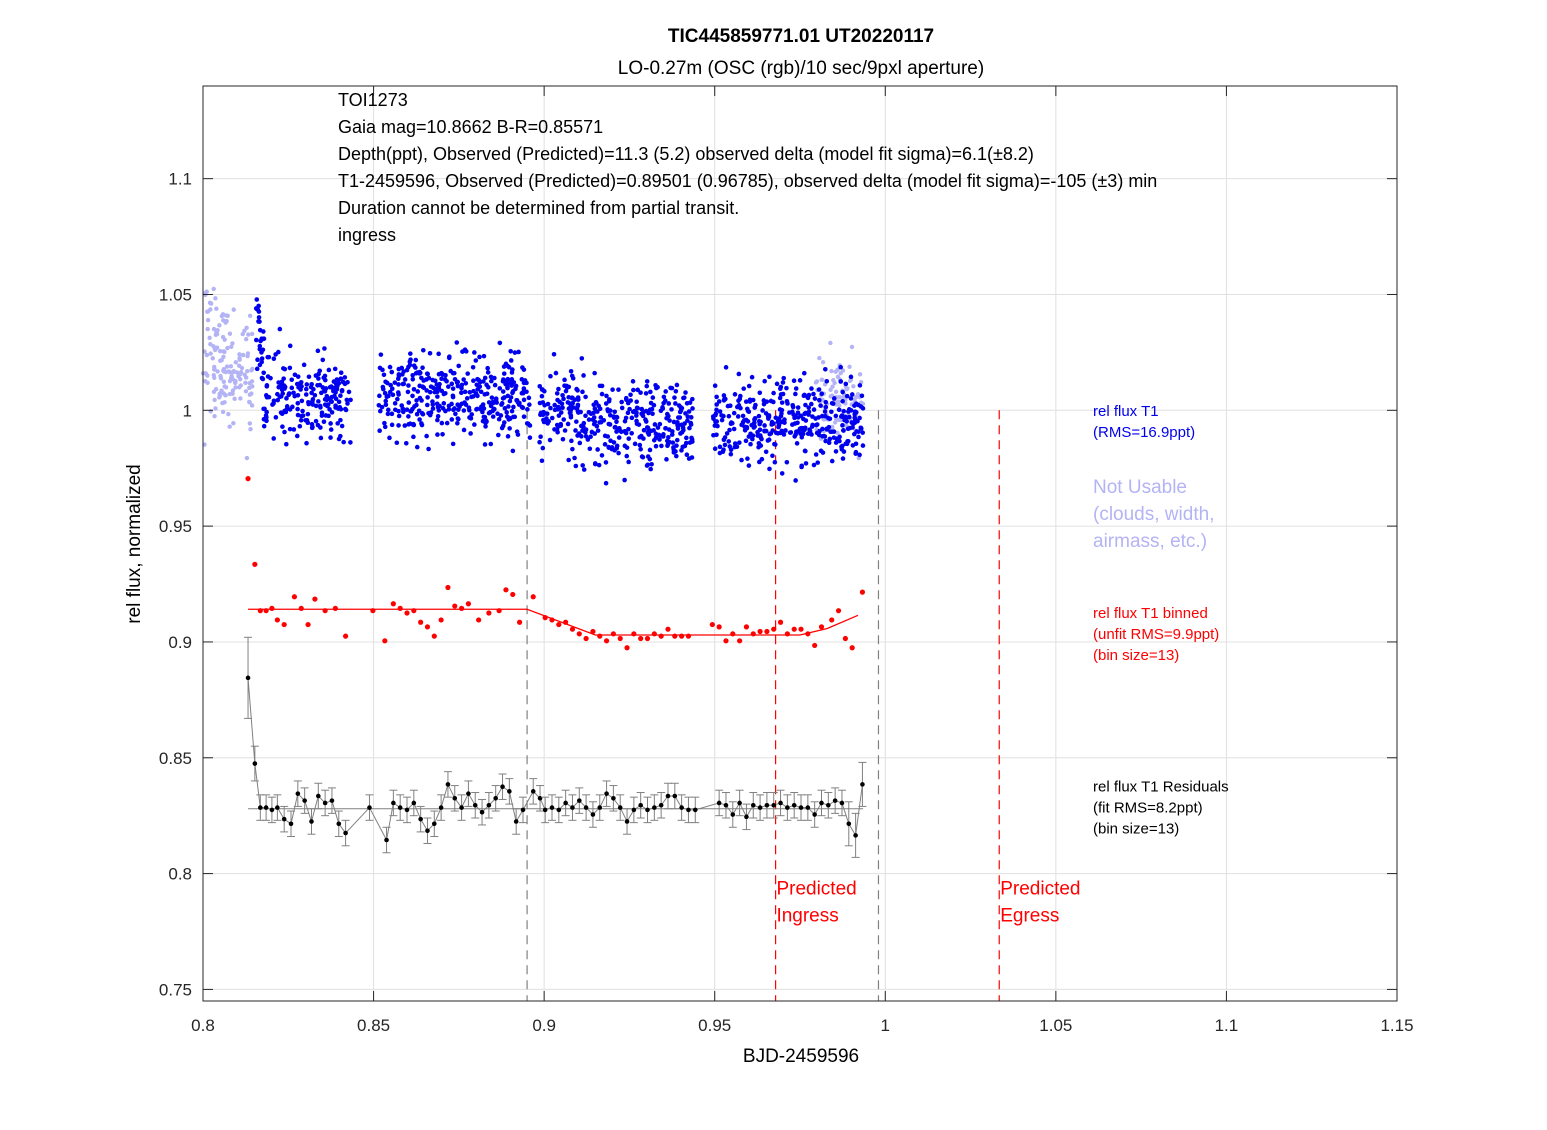 The width and height of the screenshot is (1547, 1130). I want to click on legend-entry-text: (unfit RMS=9.9ppt), so click(1156, 634).